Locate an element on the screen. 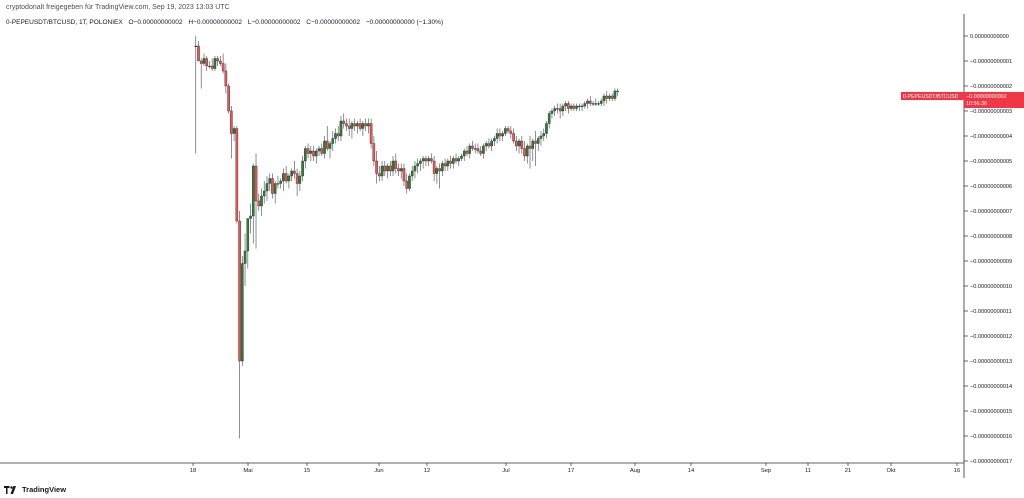 Image resolution: width=1024 pixels, height=498 pixels. price-tick-label: −0.00000000010 is located at coordinates (991, 287).